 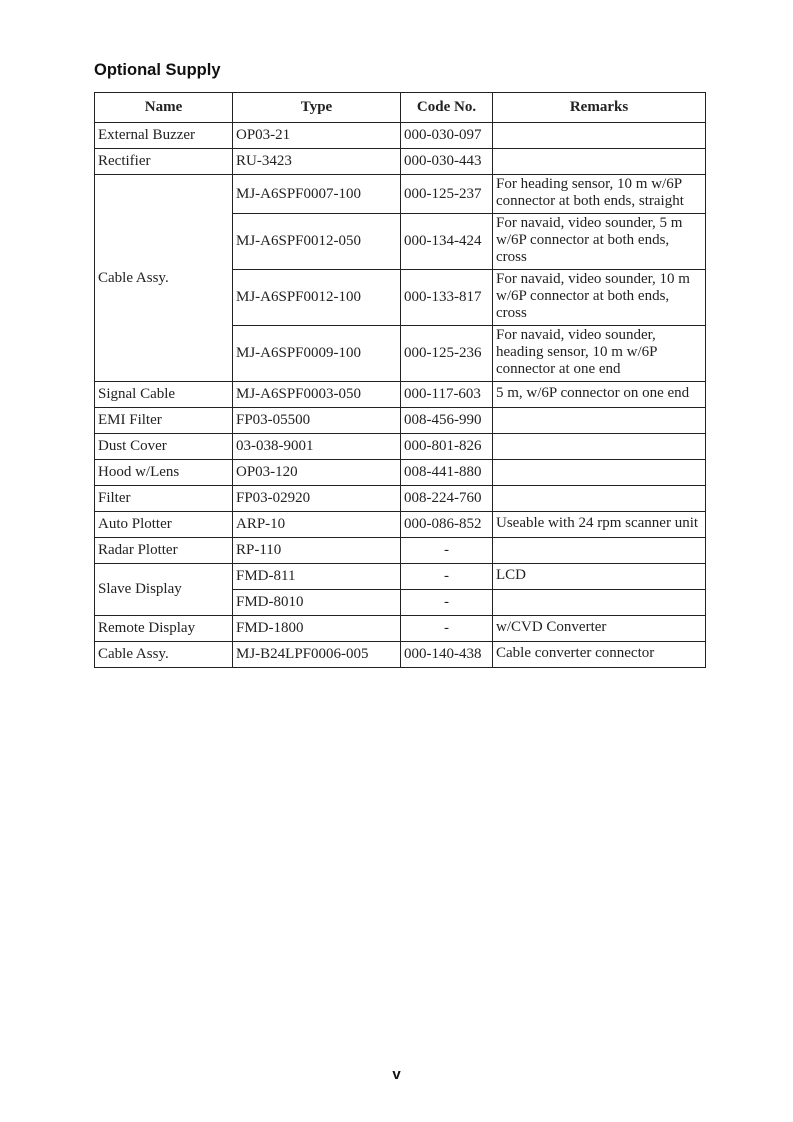 What do you see at coordinates (163, 394) in the screenshot?
I see `cell-name: Signal Cable` at bounding box center [163, 394].